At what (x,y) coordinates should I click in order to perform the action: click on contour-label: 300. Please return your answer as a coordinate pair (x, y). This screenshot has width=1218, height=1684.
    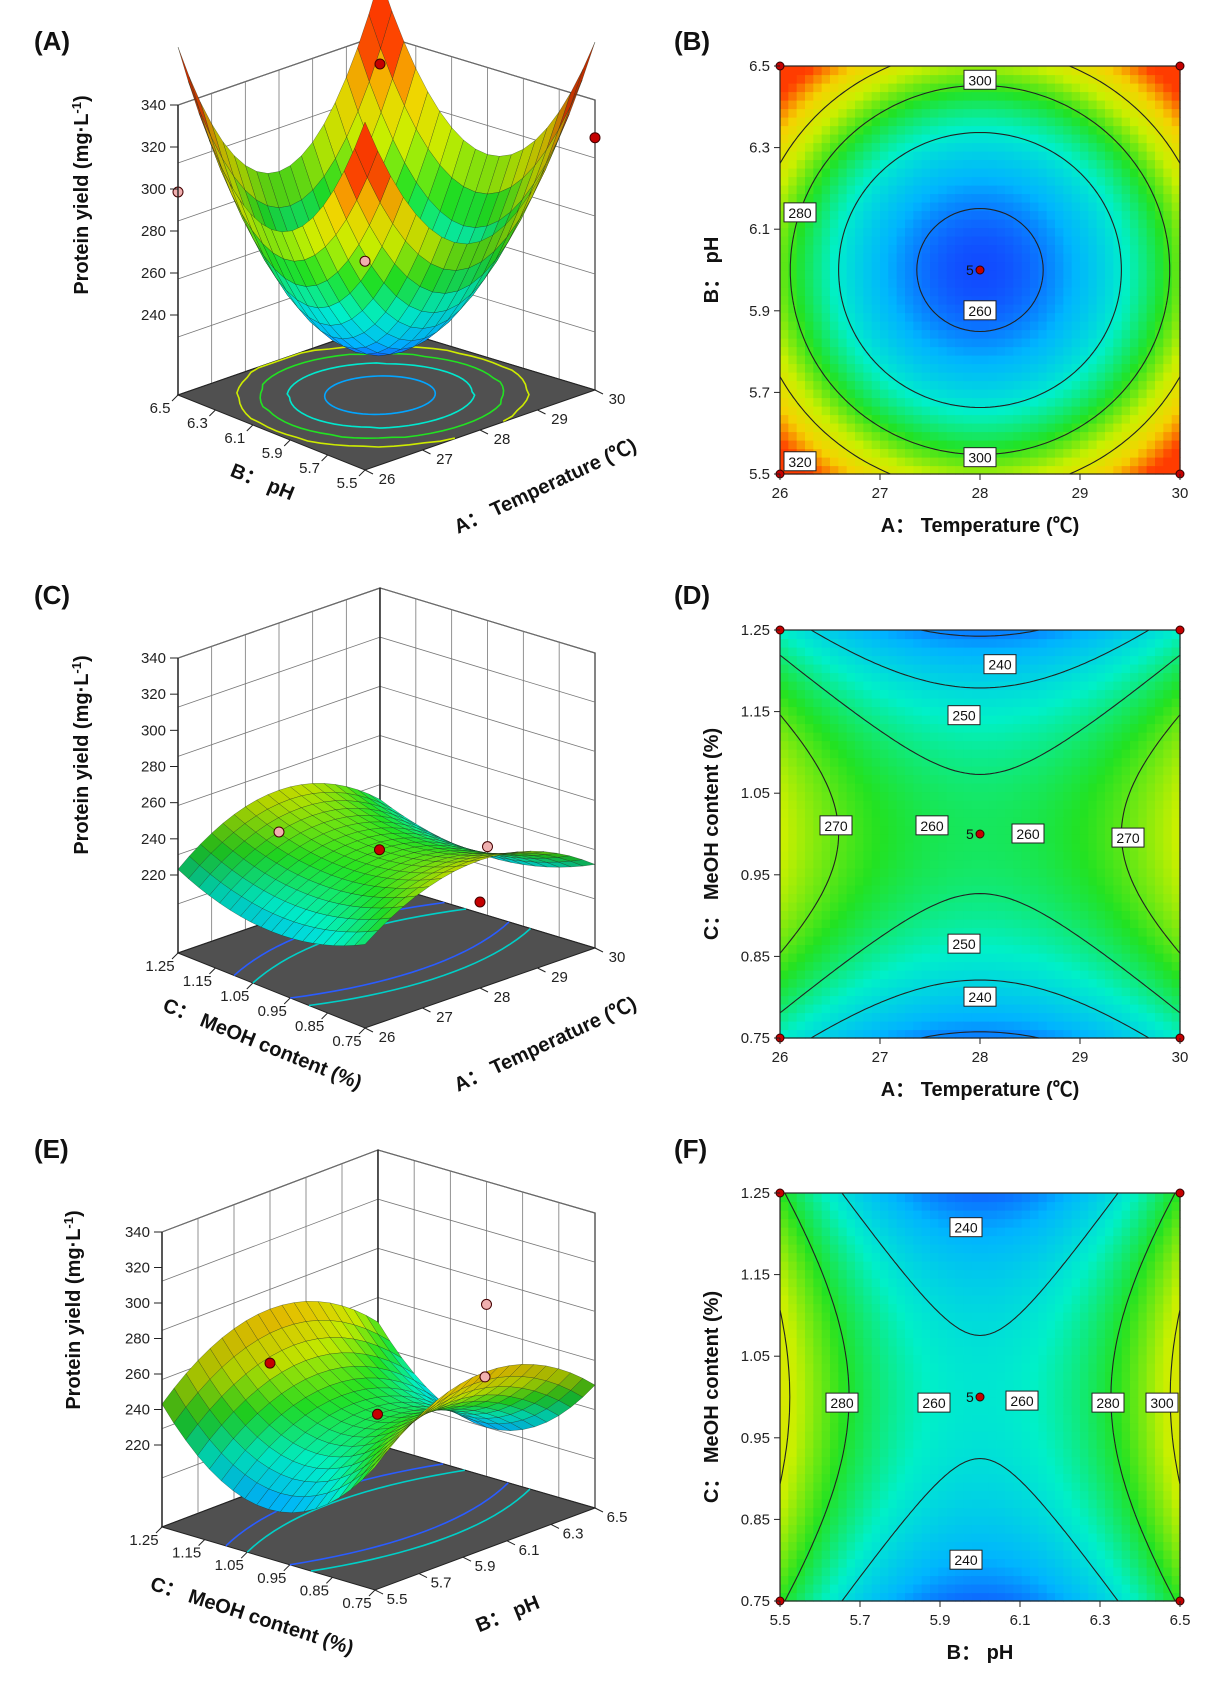
    Looking at the image, I should click on (980, 458).